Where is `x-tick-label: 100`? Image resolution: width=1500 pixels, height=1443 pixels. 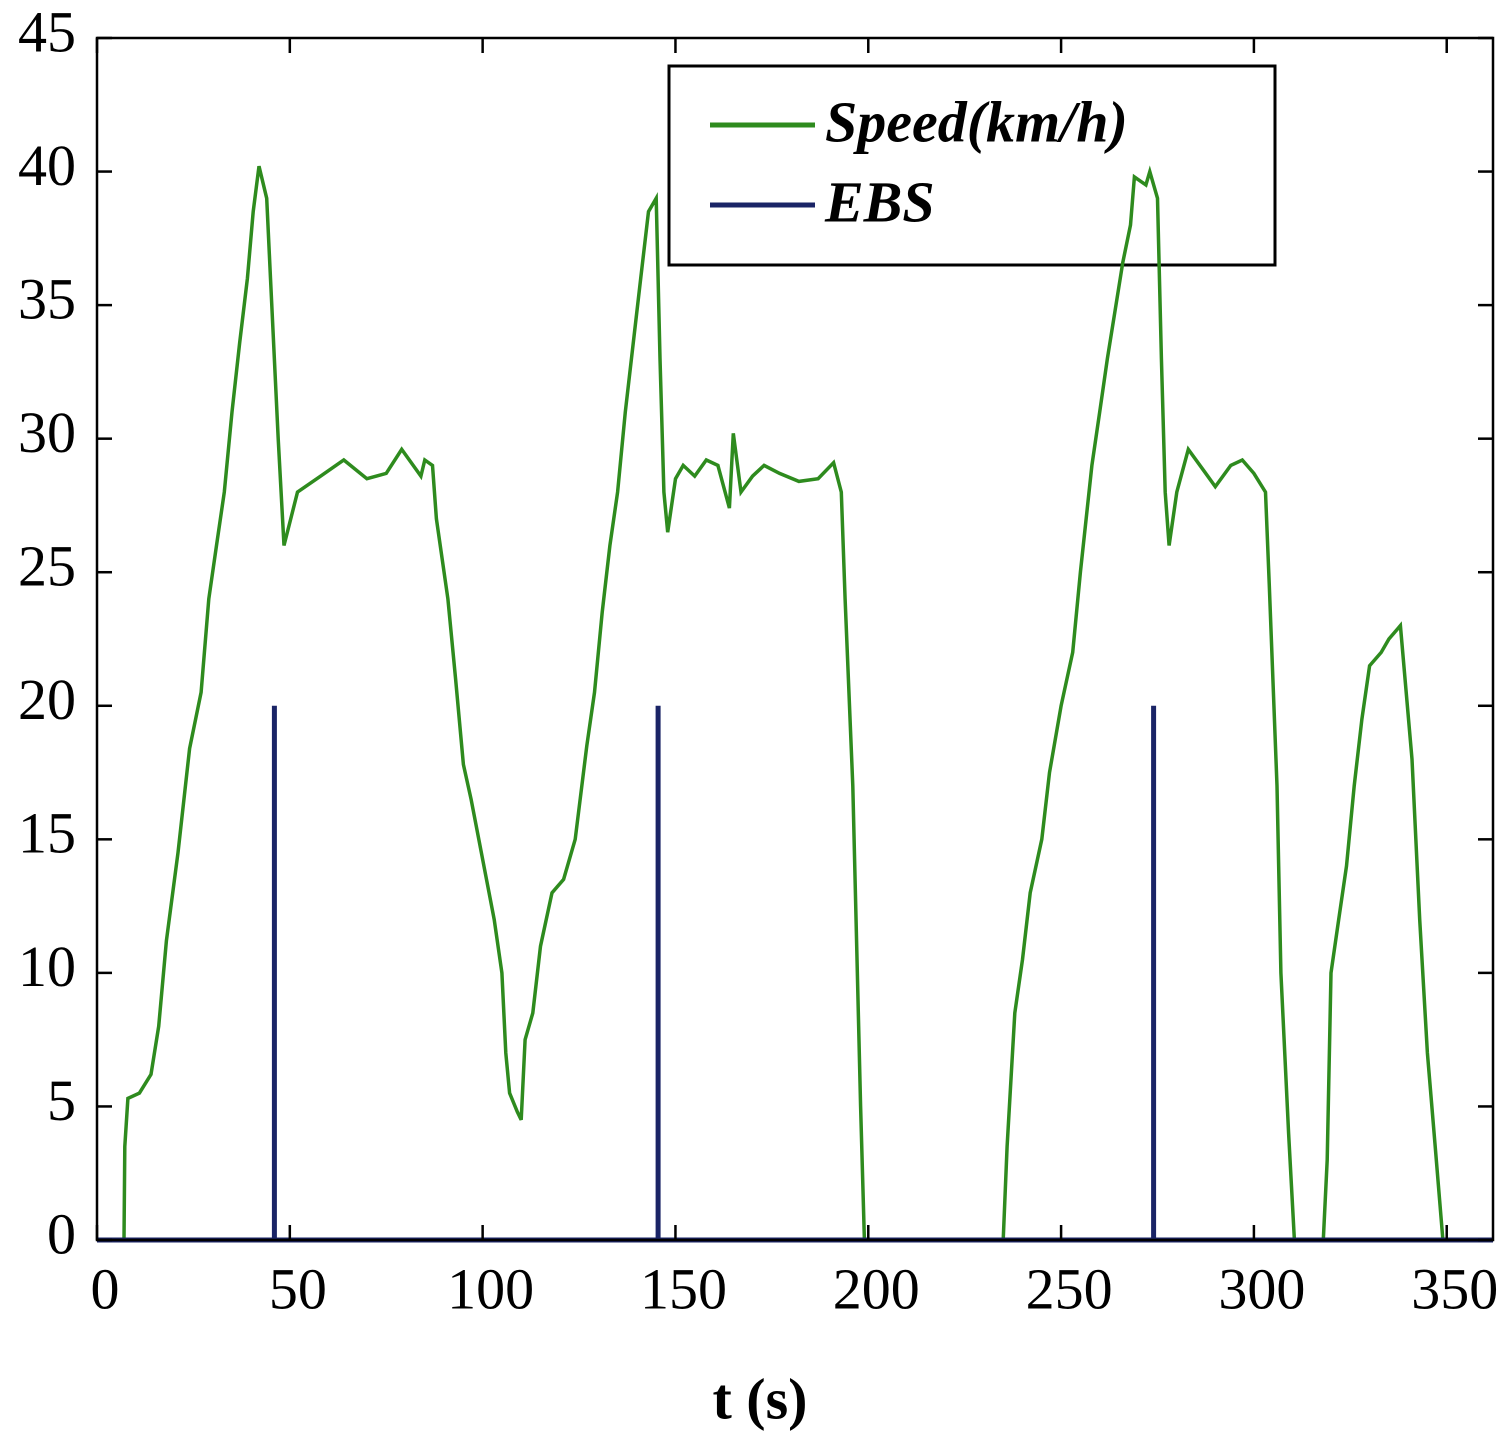 x-tick-label: 100 is located at coordinates (490, 1288).